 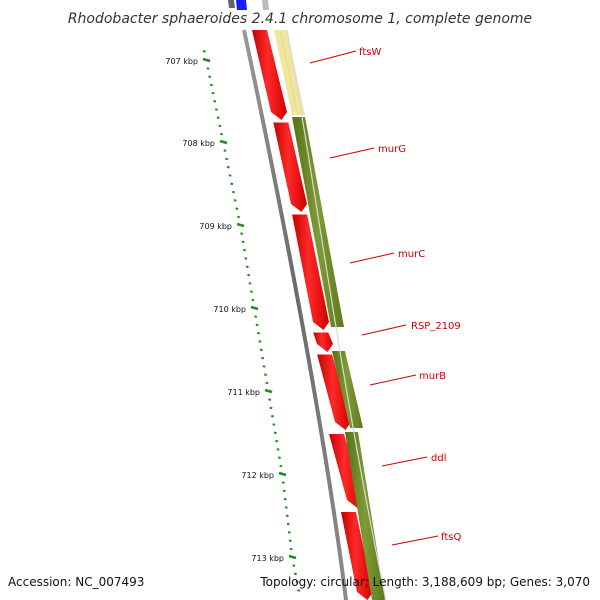 What do you see at coordinates (367, 151) in the screenshot?
I see `gene-label-murG: murG` at bounding box center [367, 151].